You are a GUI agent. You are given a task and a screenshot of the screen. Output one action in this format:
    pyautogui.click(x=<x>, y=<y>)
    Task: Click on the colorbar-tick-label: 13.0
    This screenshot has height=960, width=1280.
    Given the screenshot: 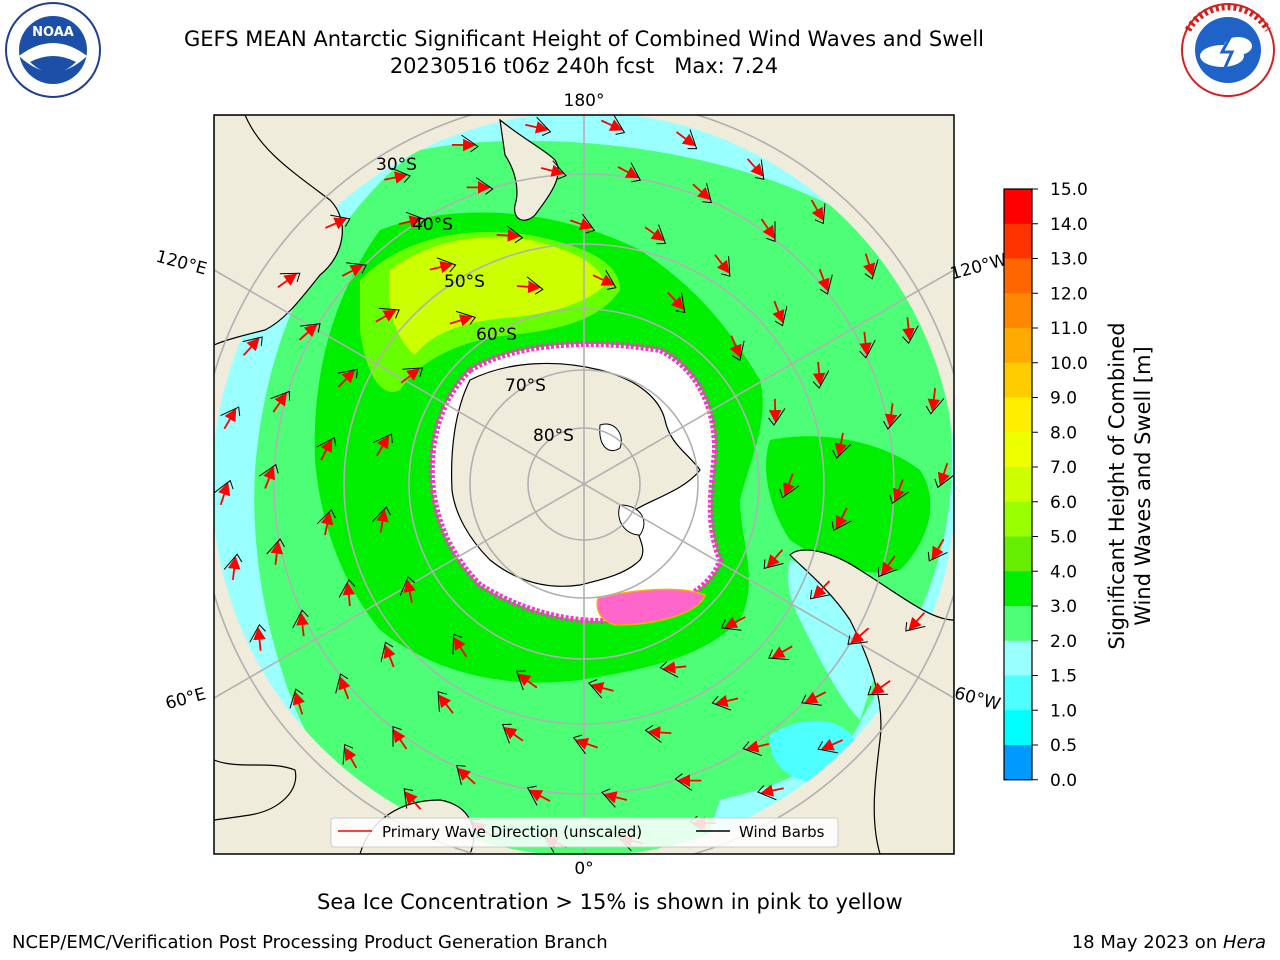 What is the action you would take?
    pyautogui.click(x=1069, y=260)
    